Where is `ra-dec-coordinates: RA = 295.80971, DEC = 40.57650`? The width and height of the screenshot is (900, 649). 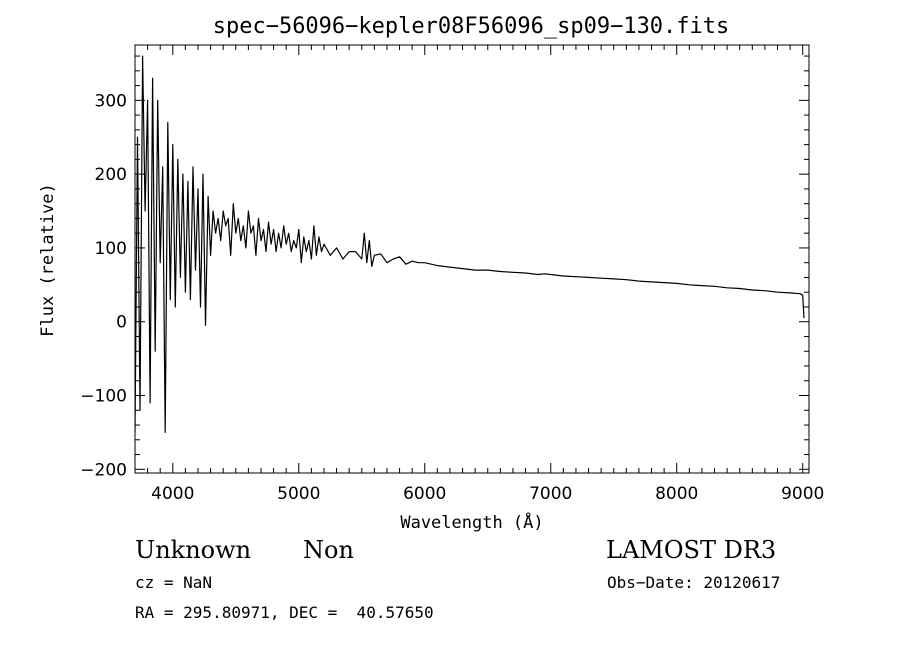 ra-dec-coordinates: RA = 295.80971, DEC = 40.57650 is located at coordinates (284, 612).